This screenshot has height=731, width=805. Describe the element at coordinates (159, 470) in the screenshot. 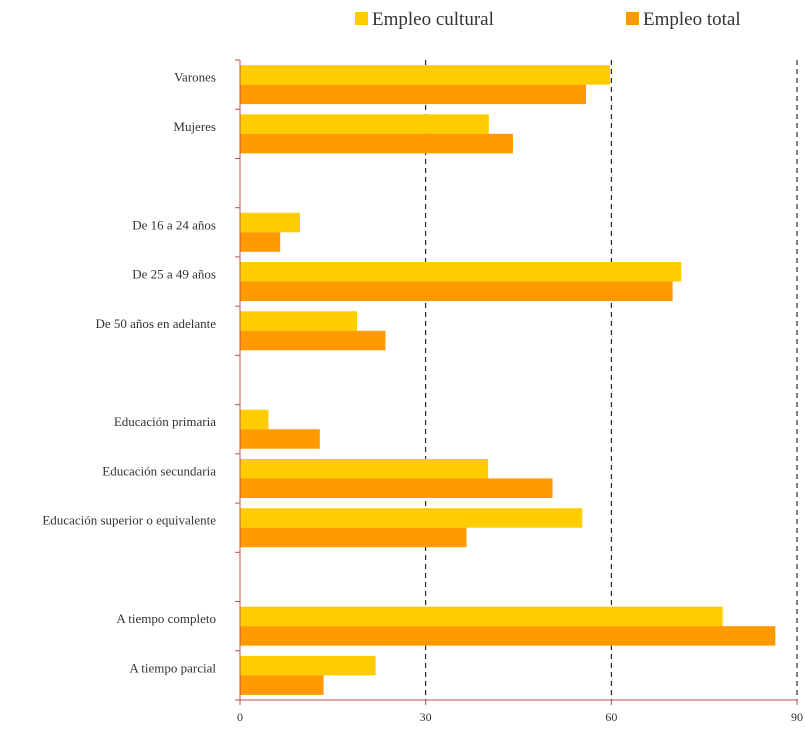

I see `category-label: Educación secundaria` at that location.